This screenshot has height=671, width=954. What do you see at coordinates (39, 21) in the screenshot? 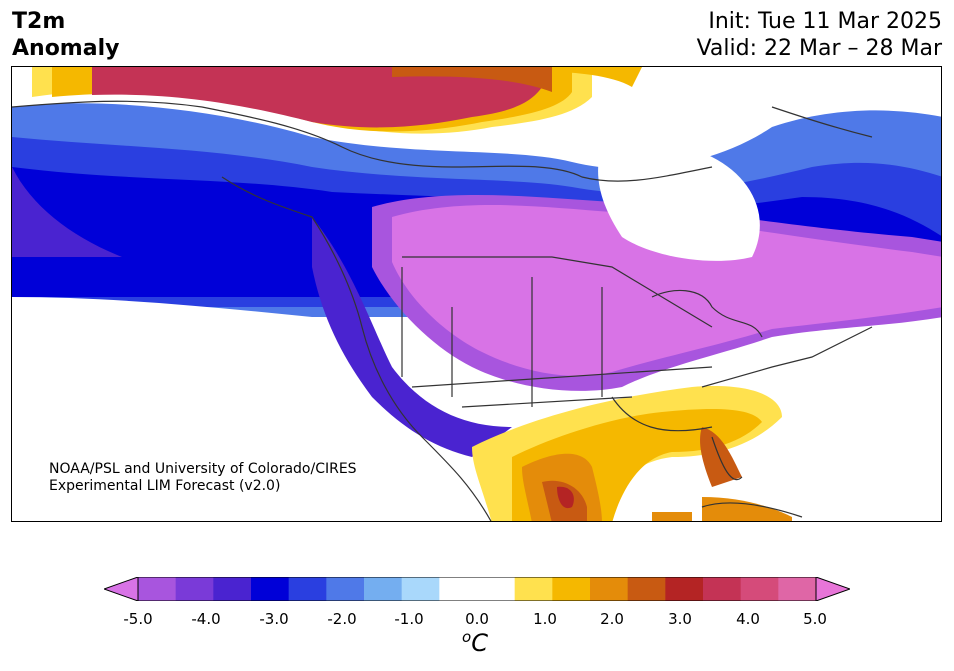
I see `title-variable: T2m` at bounding box center [39, 21].